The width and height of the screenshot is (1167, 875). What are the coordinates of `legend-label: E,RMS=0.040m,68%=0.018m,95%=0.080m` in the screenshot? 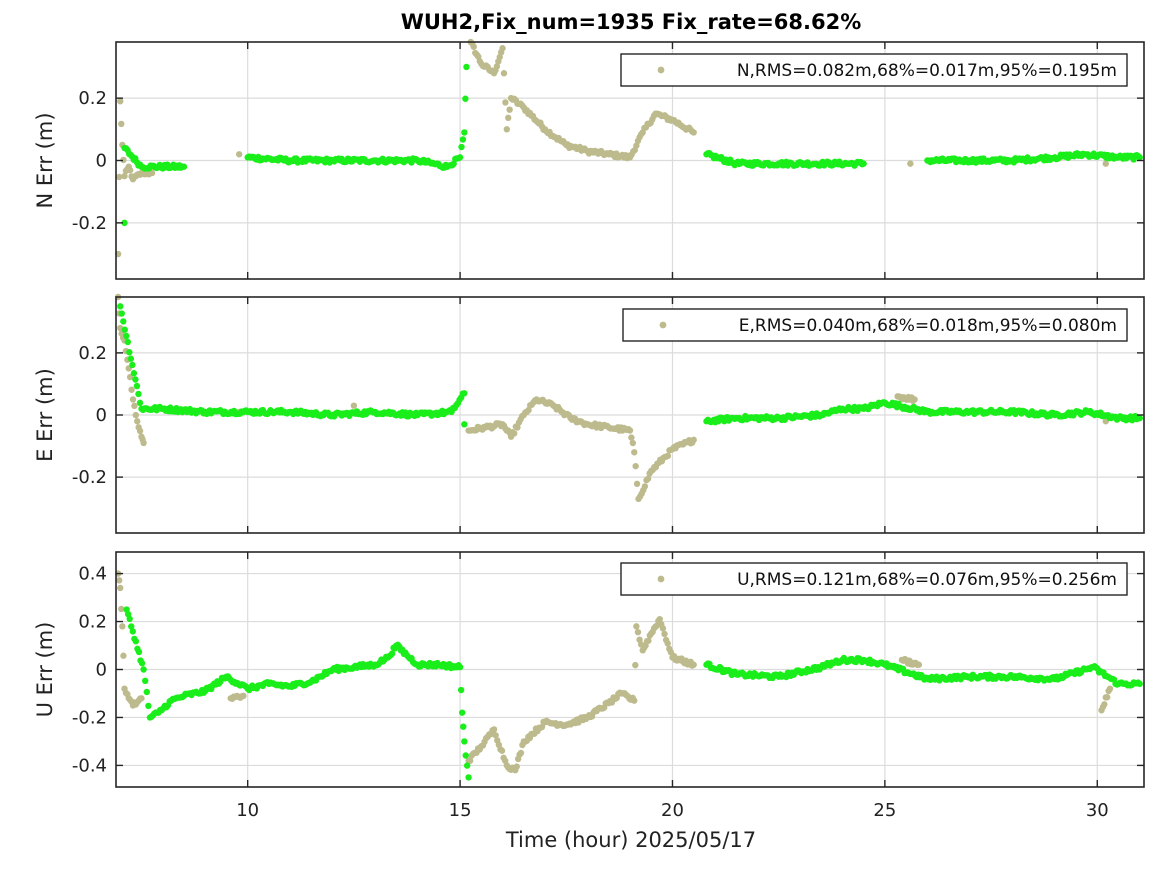 It's located at (928, 326).